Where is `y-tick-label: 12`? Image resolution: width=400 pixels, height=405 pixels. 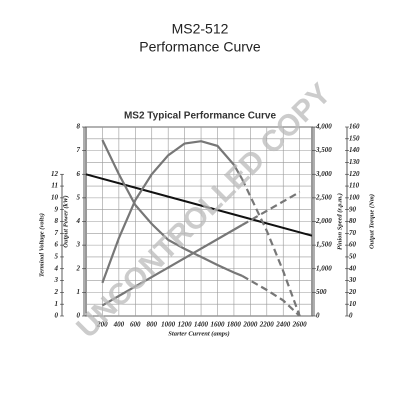
y-tick-label: 12 is located at coordinates (55, 174).